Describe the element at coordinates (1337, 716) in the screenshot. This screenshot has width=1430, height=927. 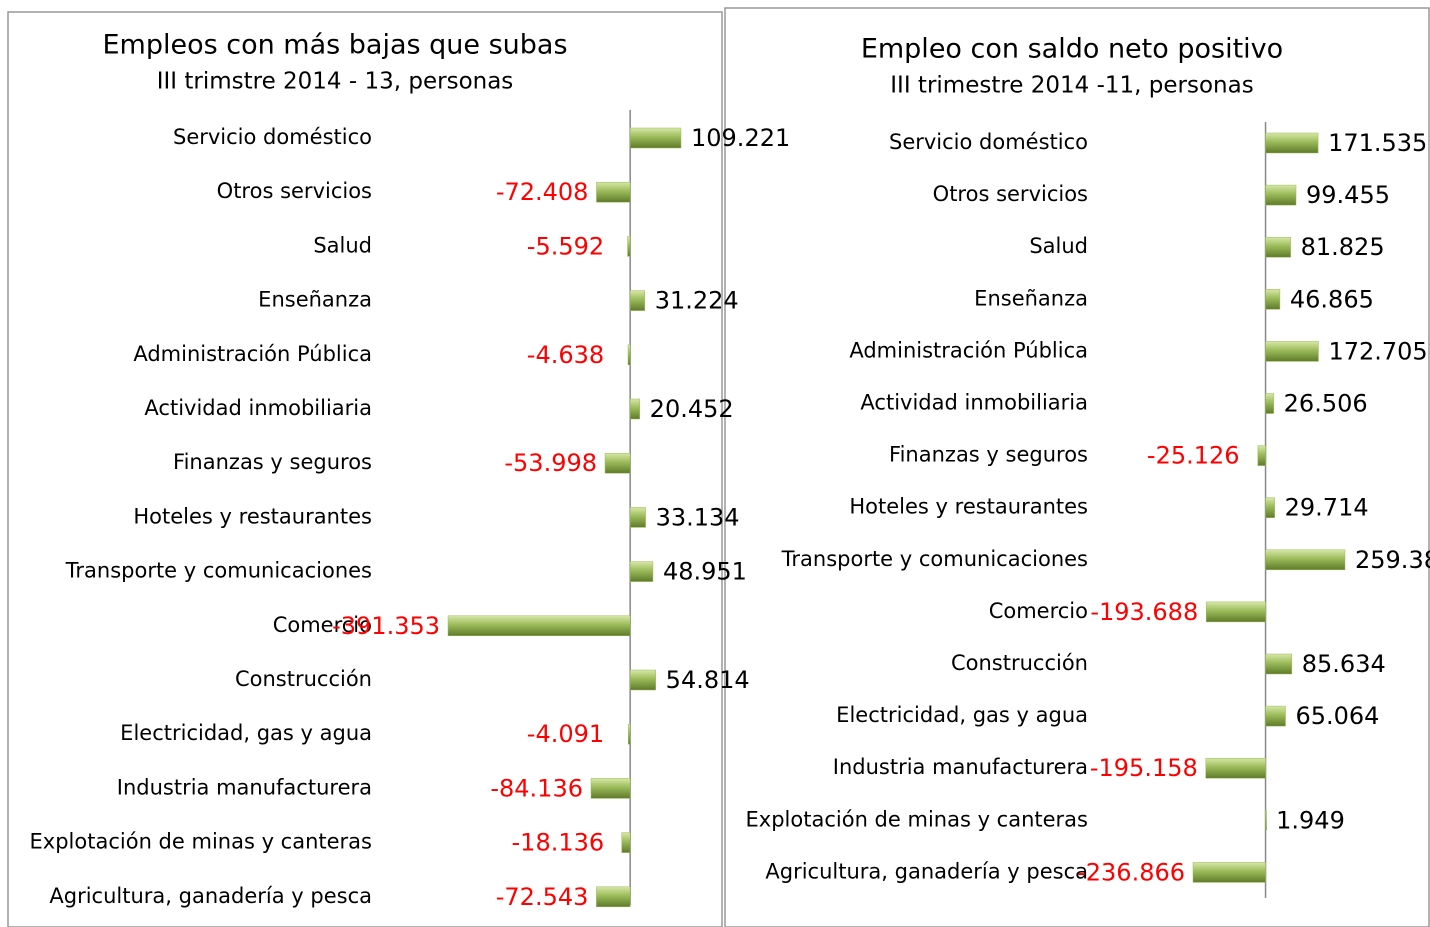
I see `value-label: 65.064` at that location.